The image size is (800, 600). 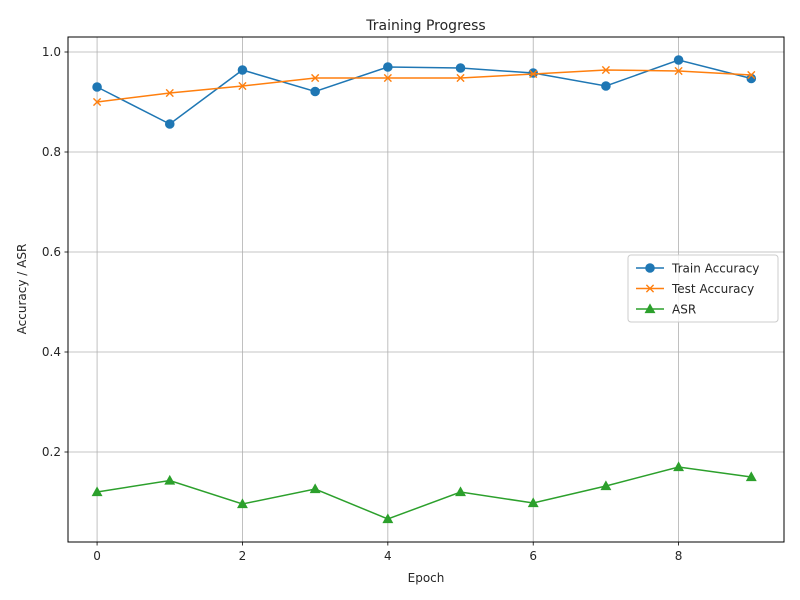 What do you see at coordinates (533, 556) in the screenshot?
I see `x-tick-label: 6` at bounding box center [533, 556].